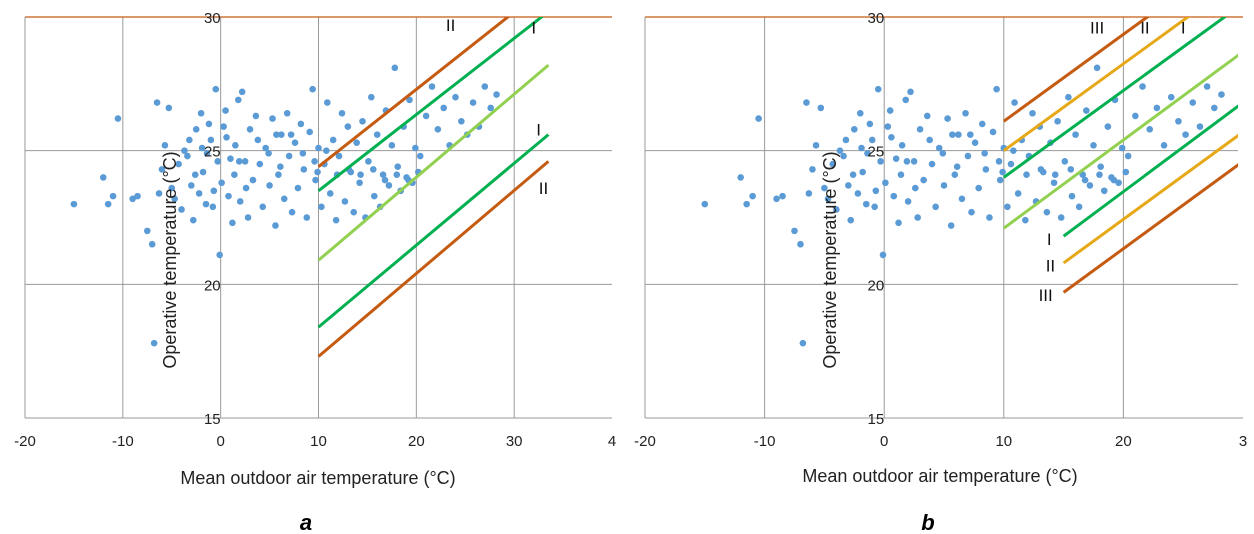 This screenshot has width=1254, height=534. What do you see at coordinates (212, 419) in the screenshot?
I see `y-tick-label: 15` at bounding box center [212, 419].